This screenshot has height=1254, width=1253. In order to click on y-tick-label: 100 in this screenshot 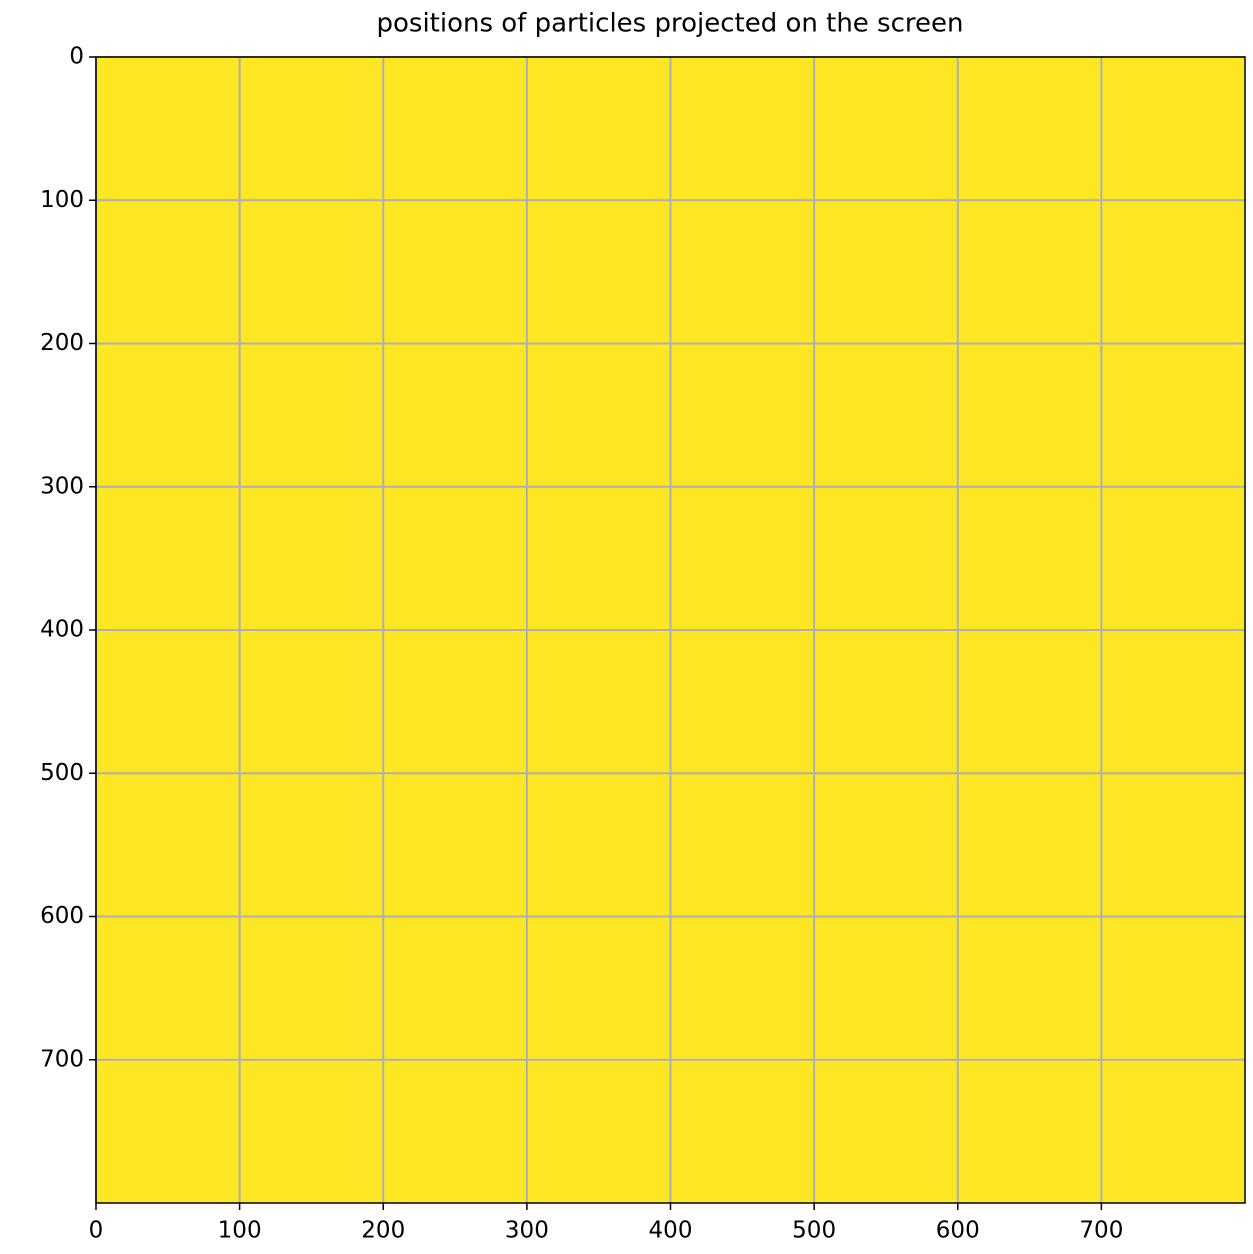, I will do `click(62, 200)`.